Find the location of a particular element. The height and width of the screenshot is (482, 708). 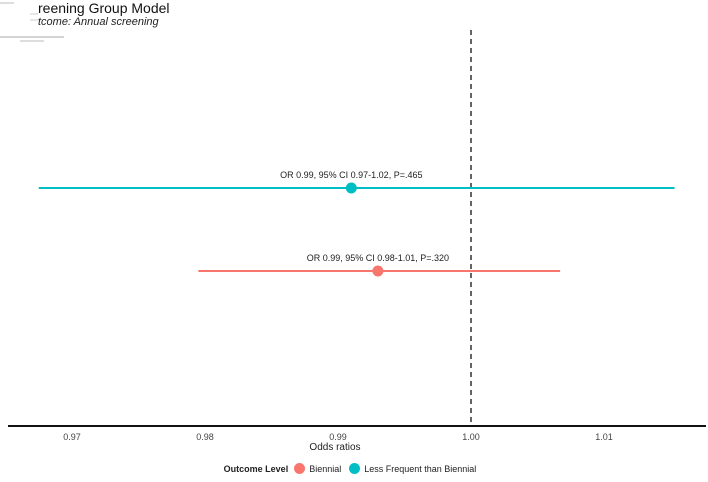

corner-thumbnail is located at coordinates (35, 22).